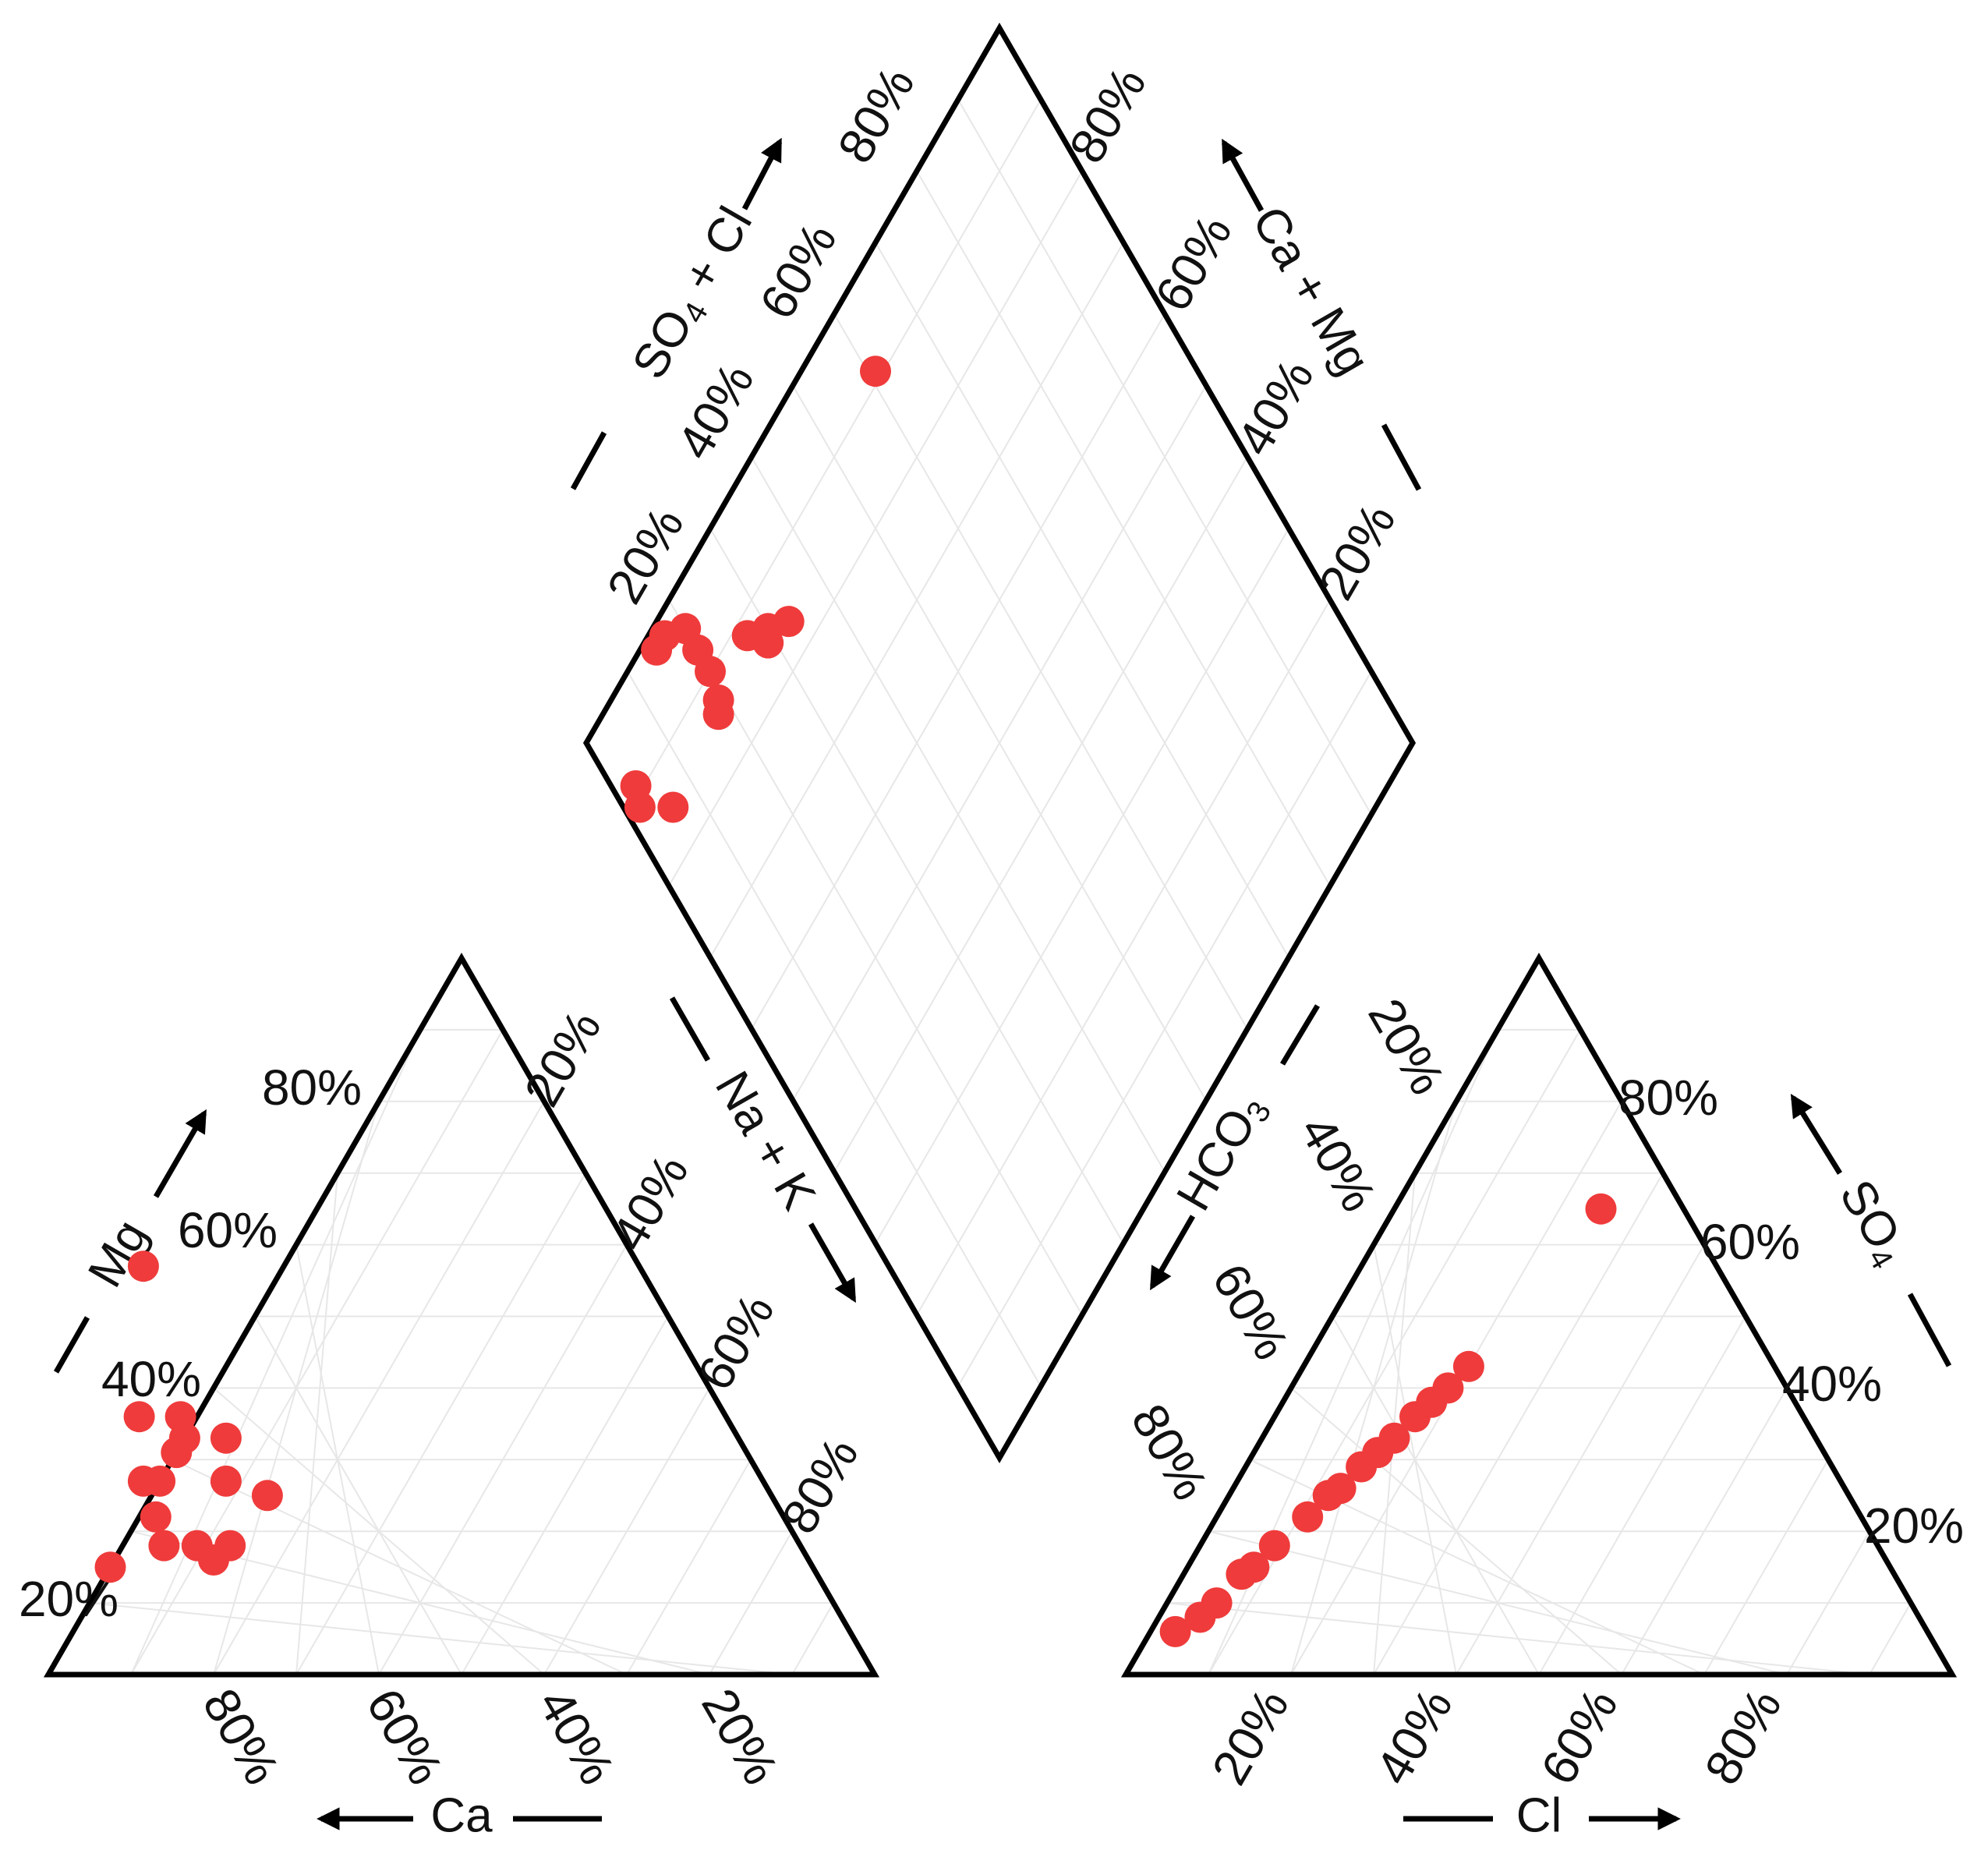 This screenshot has height=1857, width=1988. Describe the element at coordinates (228, 1230) in the screenshot. I see `cation-mg-tick-label: 60%` at that location.